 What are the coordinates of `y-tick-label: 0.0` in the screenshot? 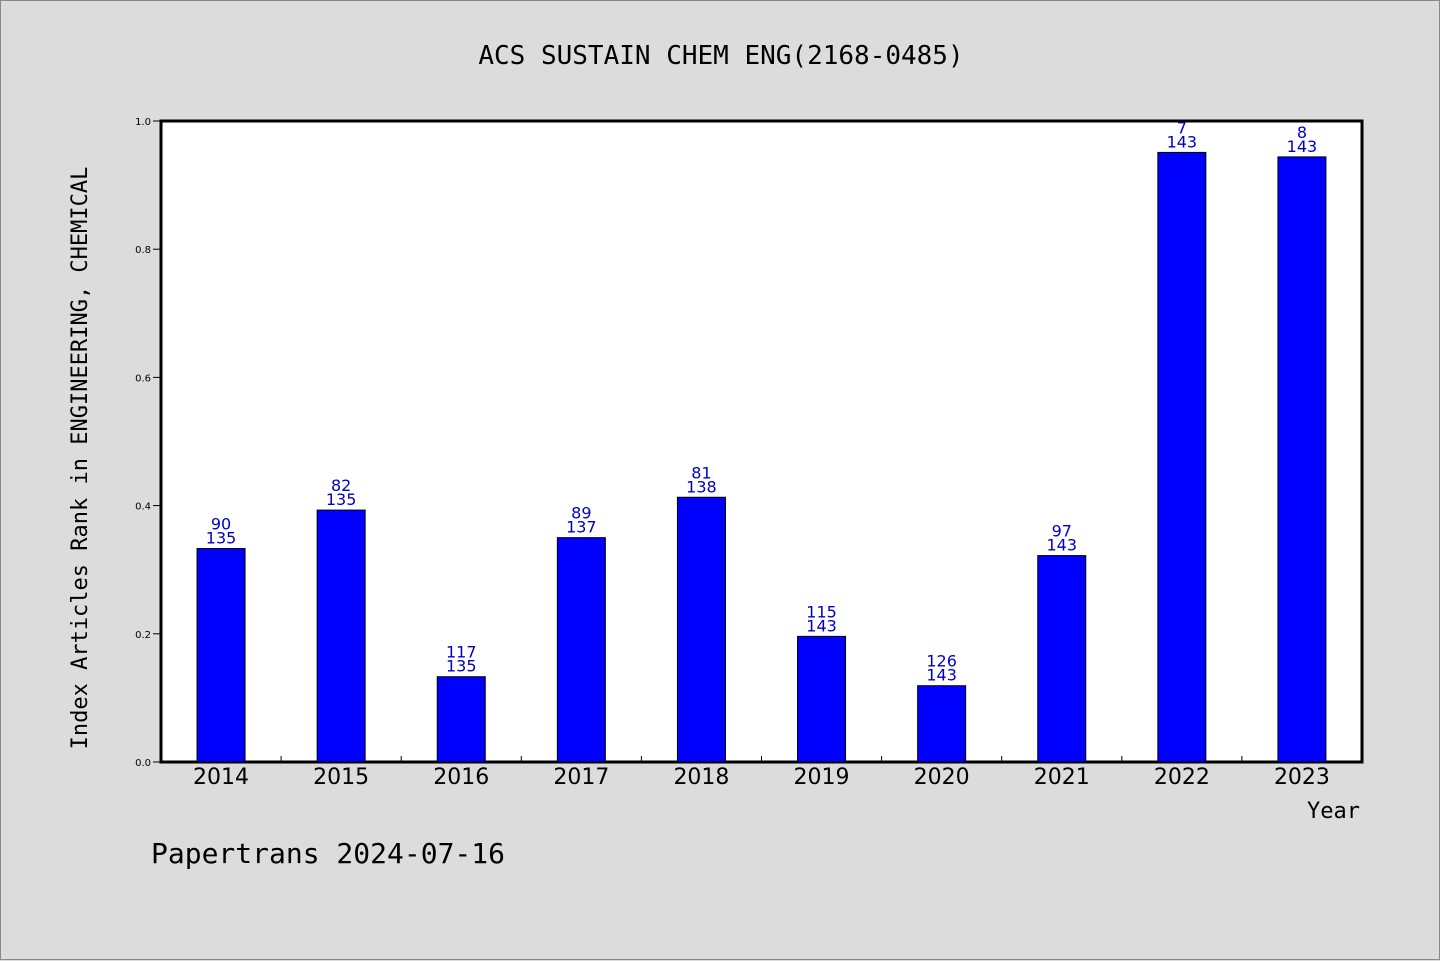 It's located at (143, 763).